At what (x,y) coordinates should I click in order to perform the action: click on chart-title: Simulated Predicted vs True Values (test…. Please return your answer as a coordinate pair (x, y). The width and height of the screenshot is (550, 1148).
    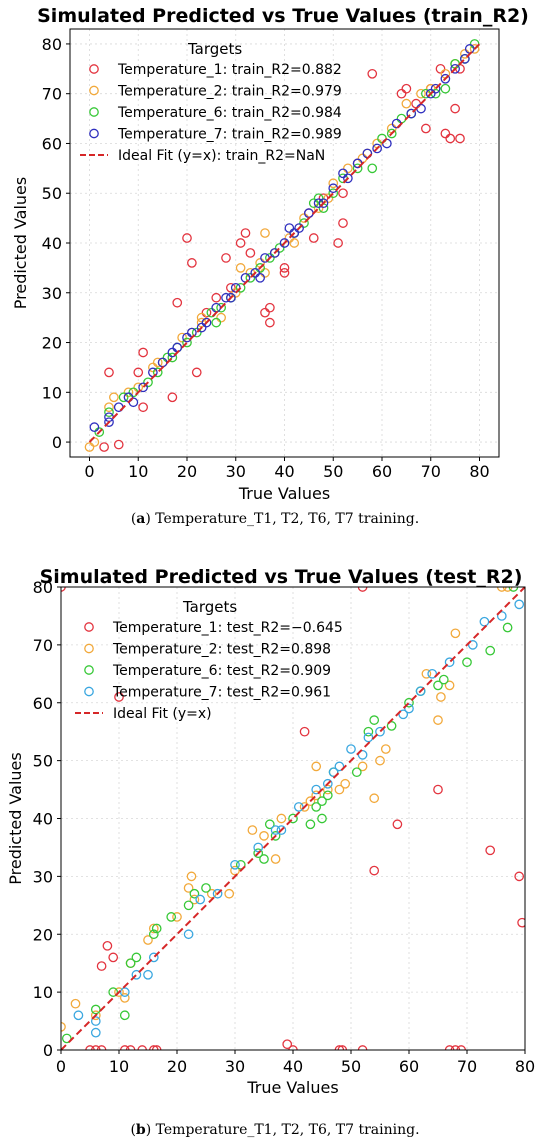
    Looking at the image, I should click on (281, 577).